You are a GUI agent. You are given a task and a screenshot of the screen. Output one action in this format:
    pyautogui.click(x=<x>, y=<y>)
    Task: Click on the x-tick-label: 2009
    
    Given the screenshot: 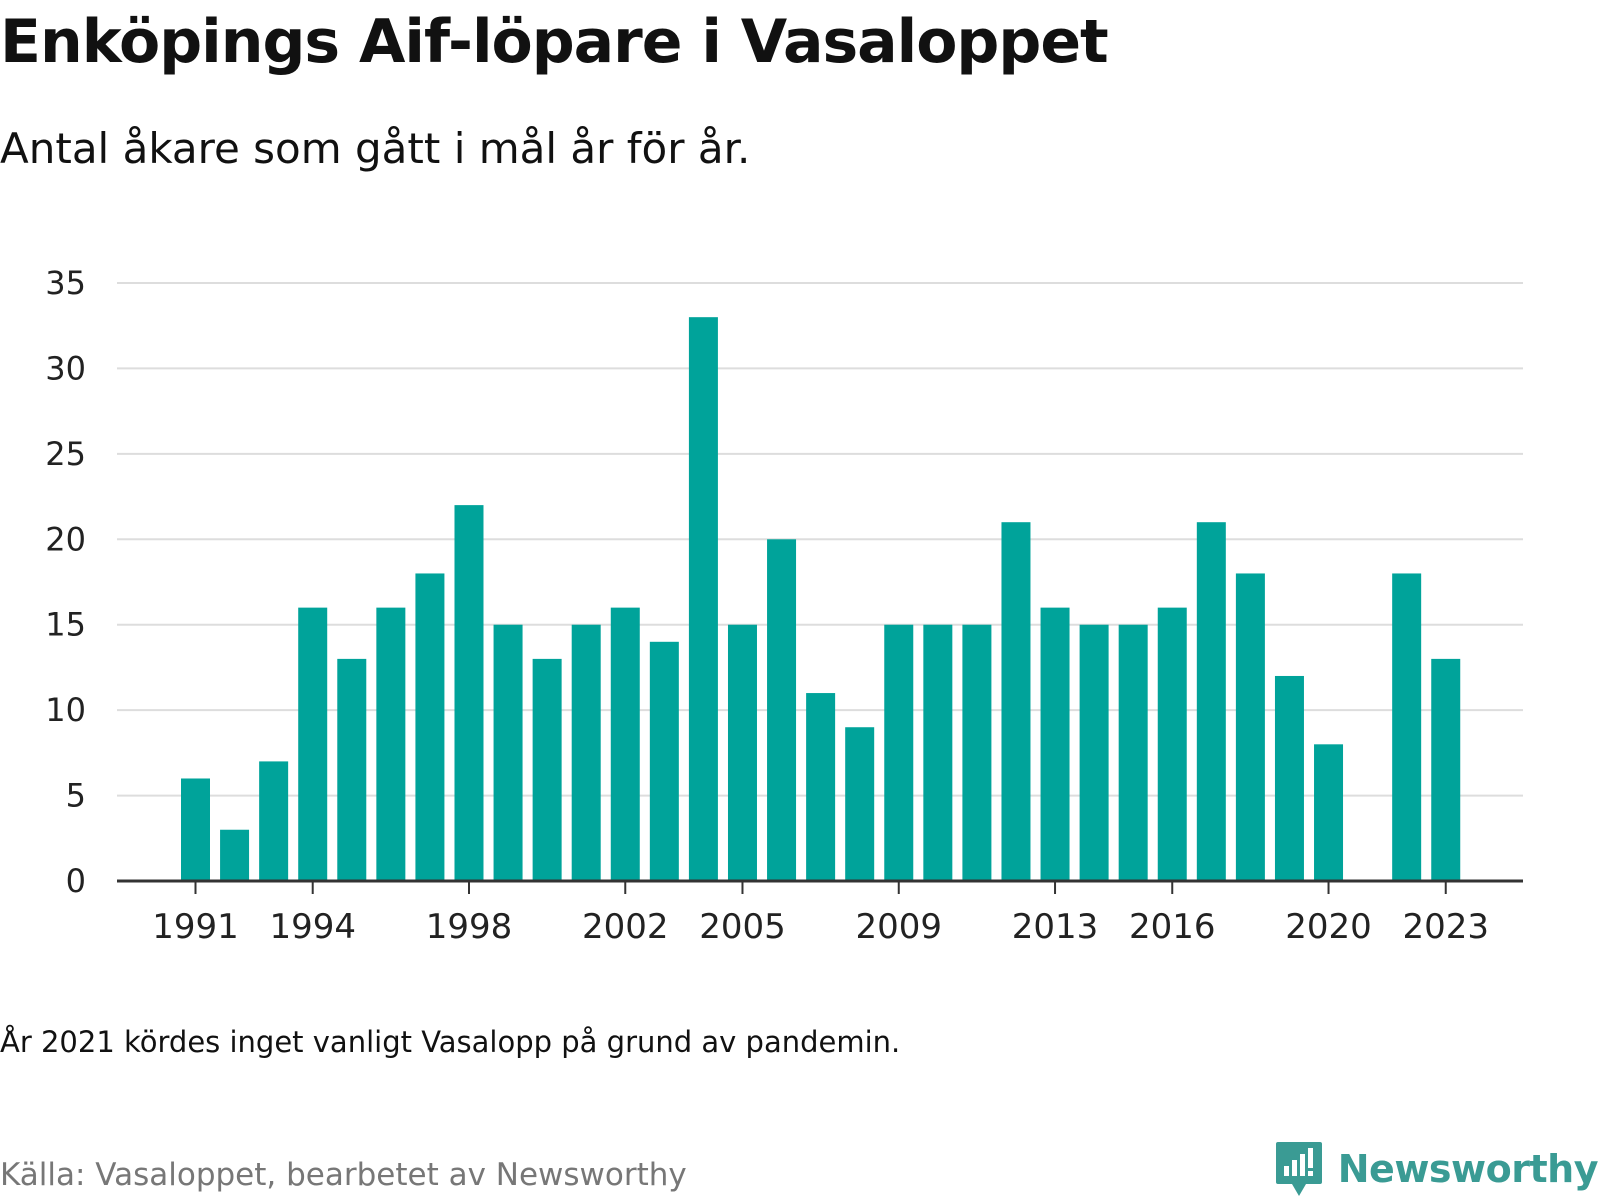 What is the action you would take?
    pyautogui.click(x=898, y=927)
    